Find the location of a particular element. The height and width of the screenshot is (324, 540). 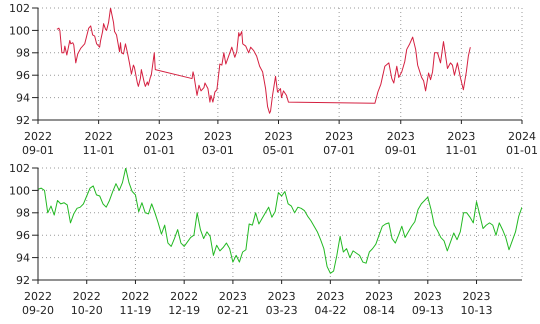

x-tick-label: 2023 11-01 is located at coordinates (461, 143).